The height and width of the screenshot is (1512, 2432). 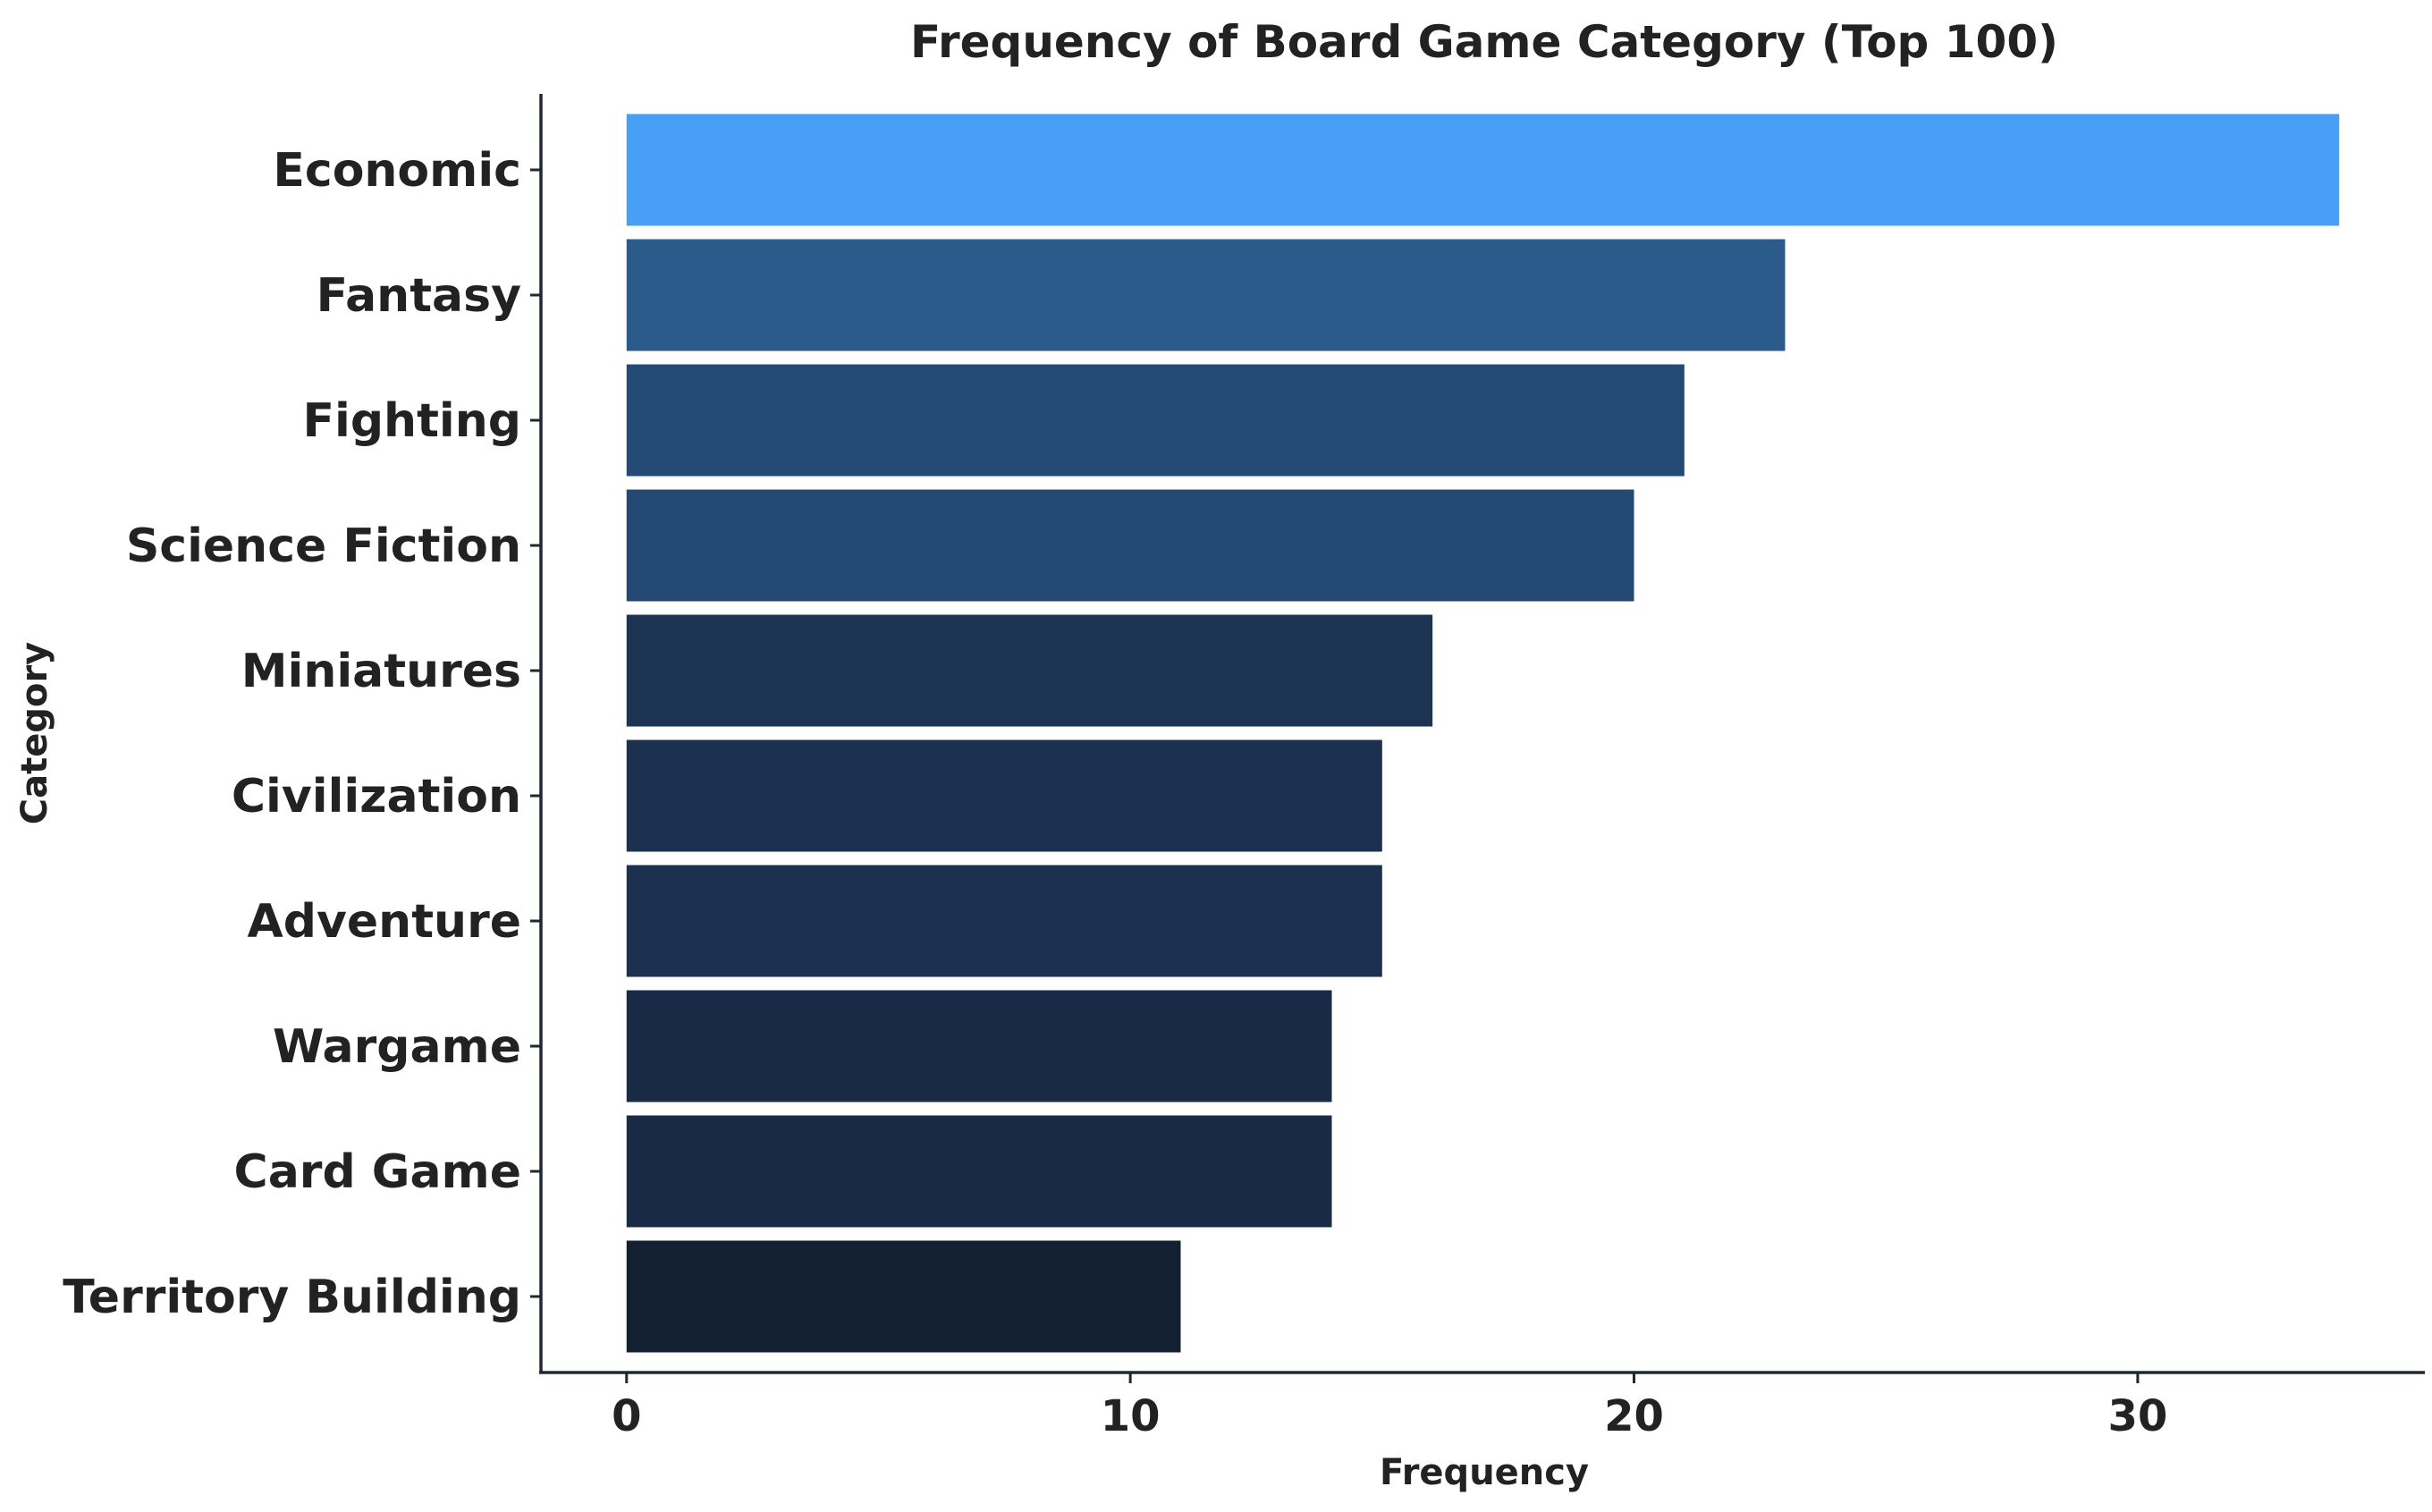 What do you see at coordinates (979, 1046) in the screenshot?
I see `bar-wargame` at bounding box center [979, 1046].